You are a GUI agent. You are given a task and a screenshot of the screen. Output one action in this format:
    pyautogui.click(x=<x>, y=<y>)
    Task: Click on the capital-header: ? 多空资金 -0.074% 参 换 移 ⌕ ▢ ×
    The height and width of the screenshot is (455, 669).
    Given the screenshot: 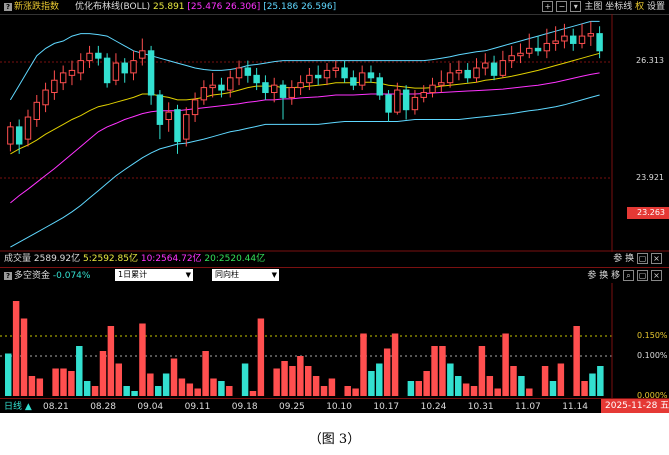 What is the action you would take?
    pyautogui.click(x=334, y=274)
    